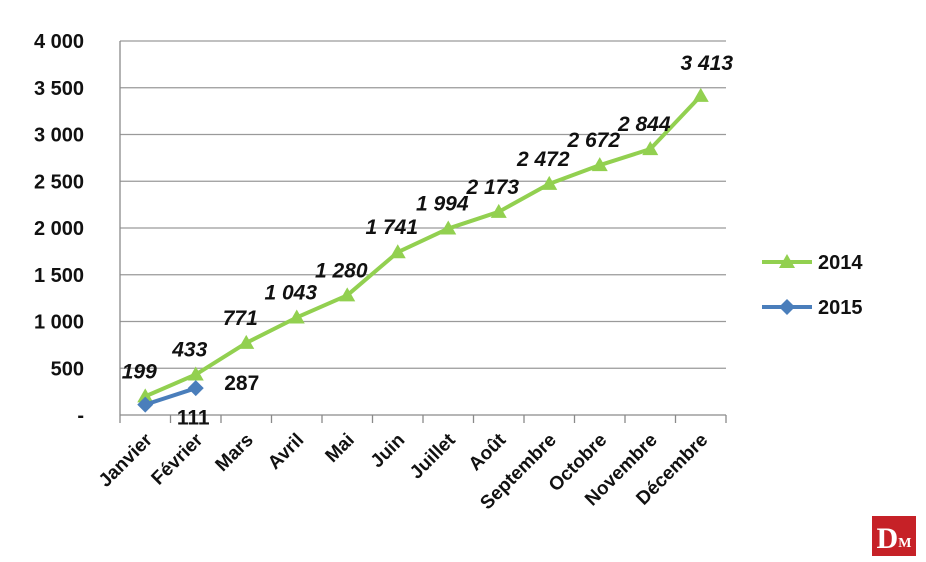 This screenshot has height=562, width=926. I want to click on x-tick-label: Janvier, so click(126, 460).